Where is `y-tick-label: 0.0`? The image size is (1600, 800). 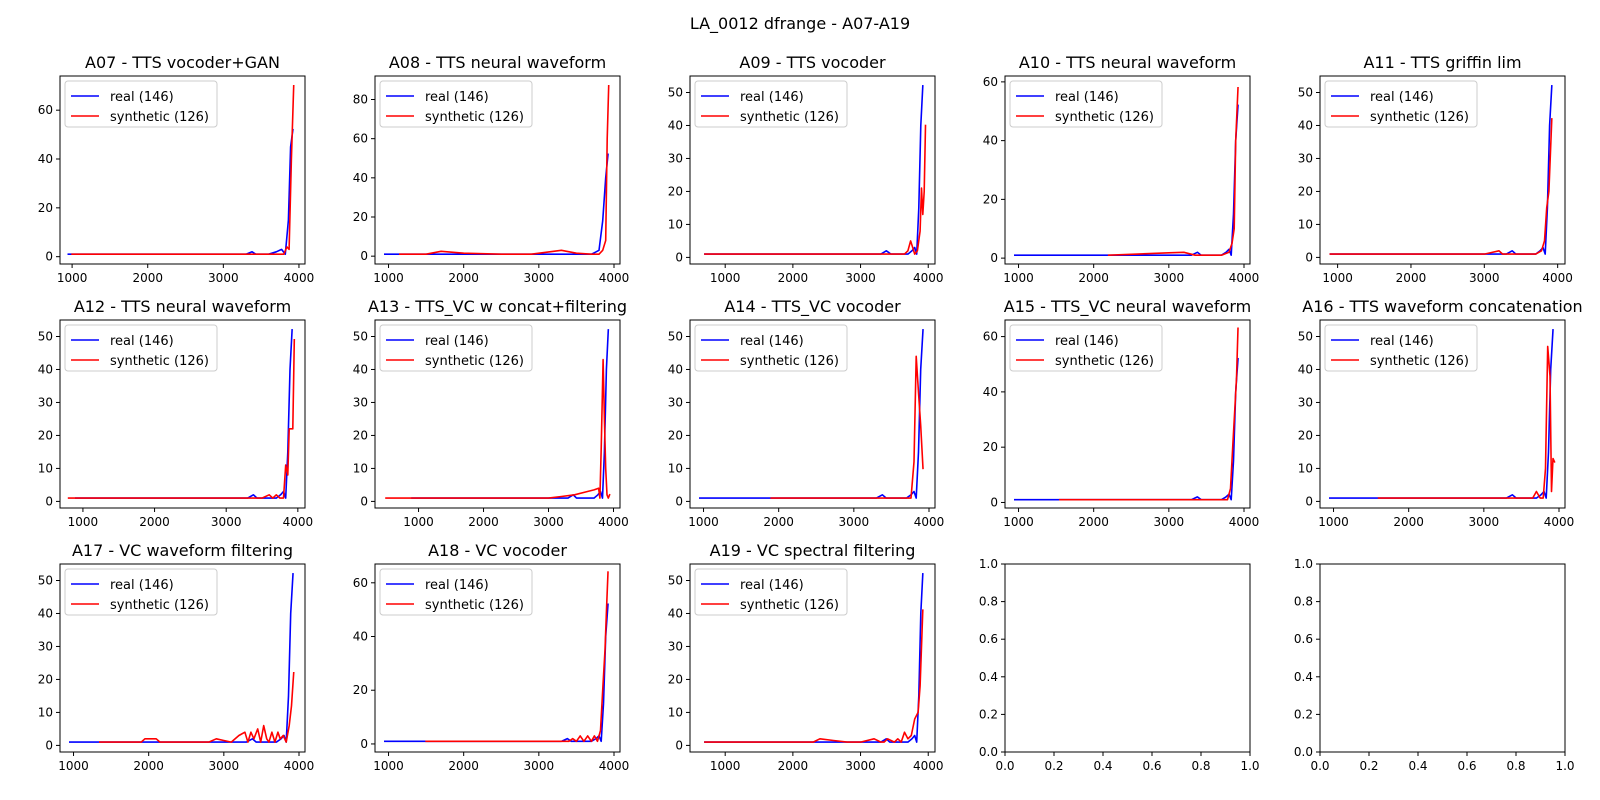
y-tick-label: 0.0 is located at coordinates (1303, 752).